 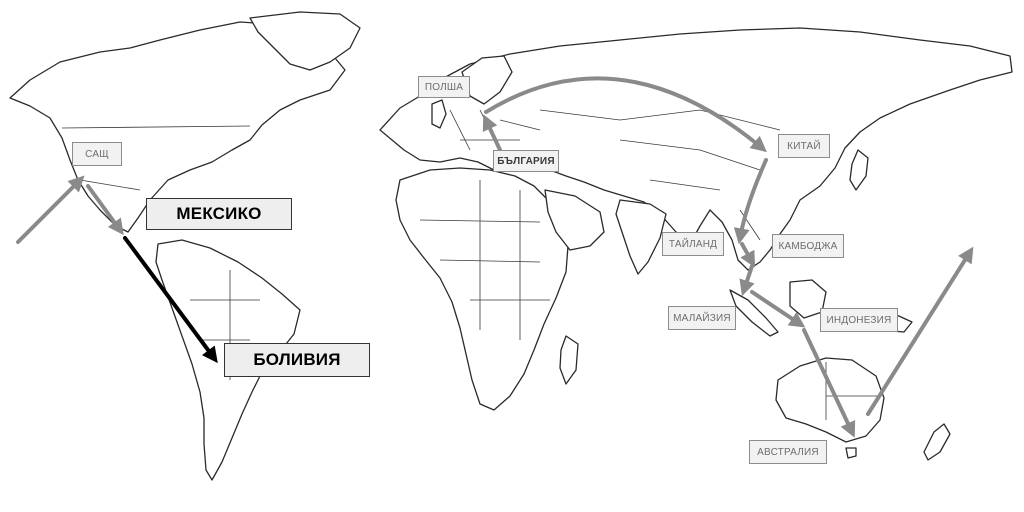 I want to click on route-arrow-malaysia-to-indonesia, so click(x=778, y=309).